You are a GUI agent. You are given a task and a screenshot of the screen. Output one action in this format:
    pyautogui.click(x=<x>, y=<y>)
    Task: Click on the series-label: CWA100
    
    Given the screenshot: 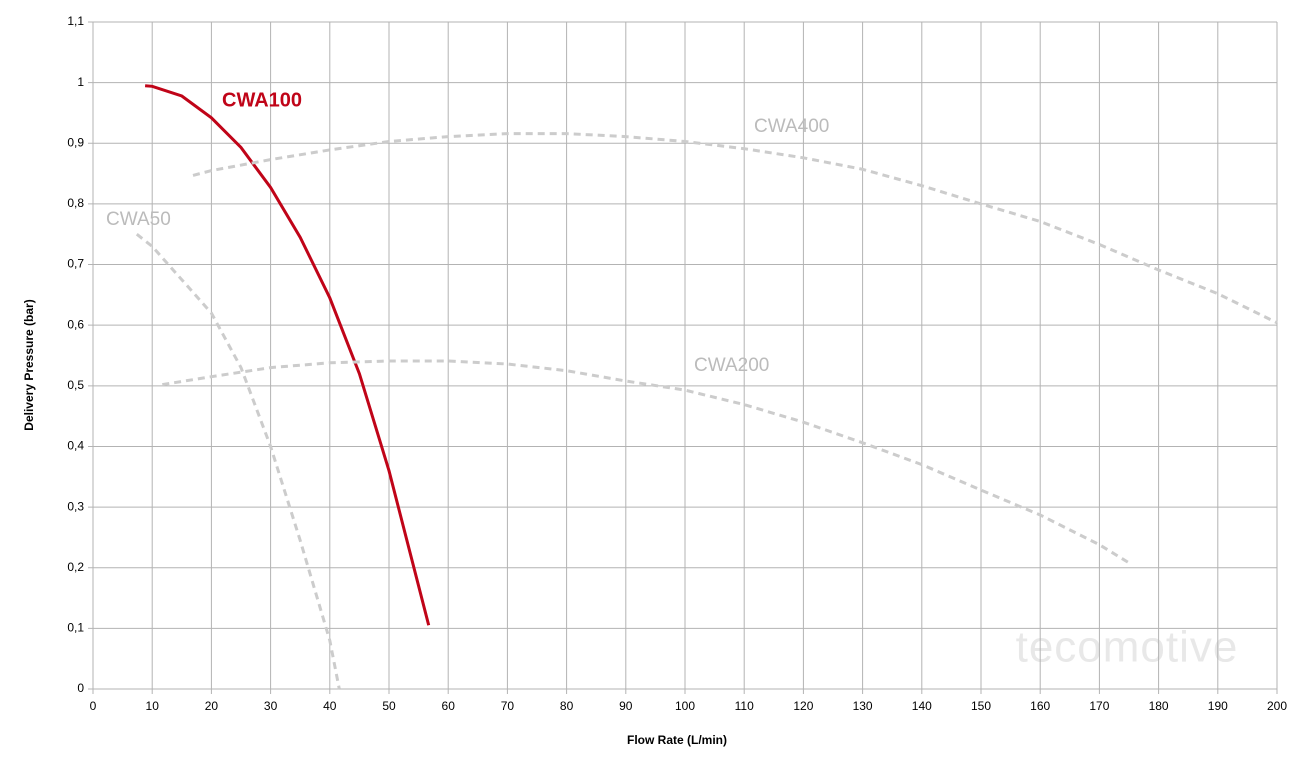 What is the action you would take?
    pyautogui.click(x=262, y=100)
    